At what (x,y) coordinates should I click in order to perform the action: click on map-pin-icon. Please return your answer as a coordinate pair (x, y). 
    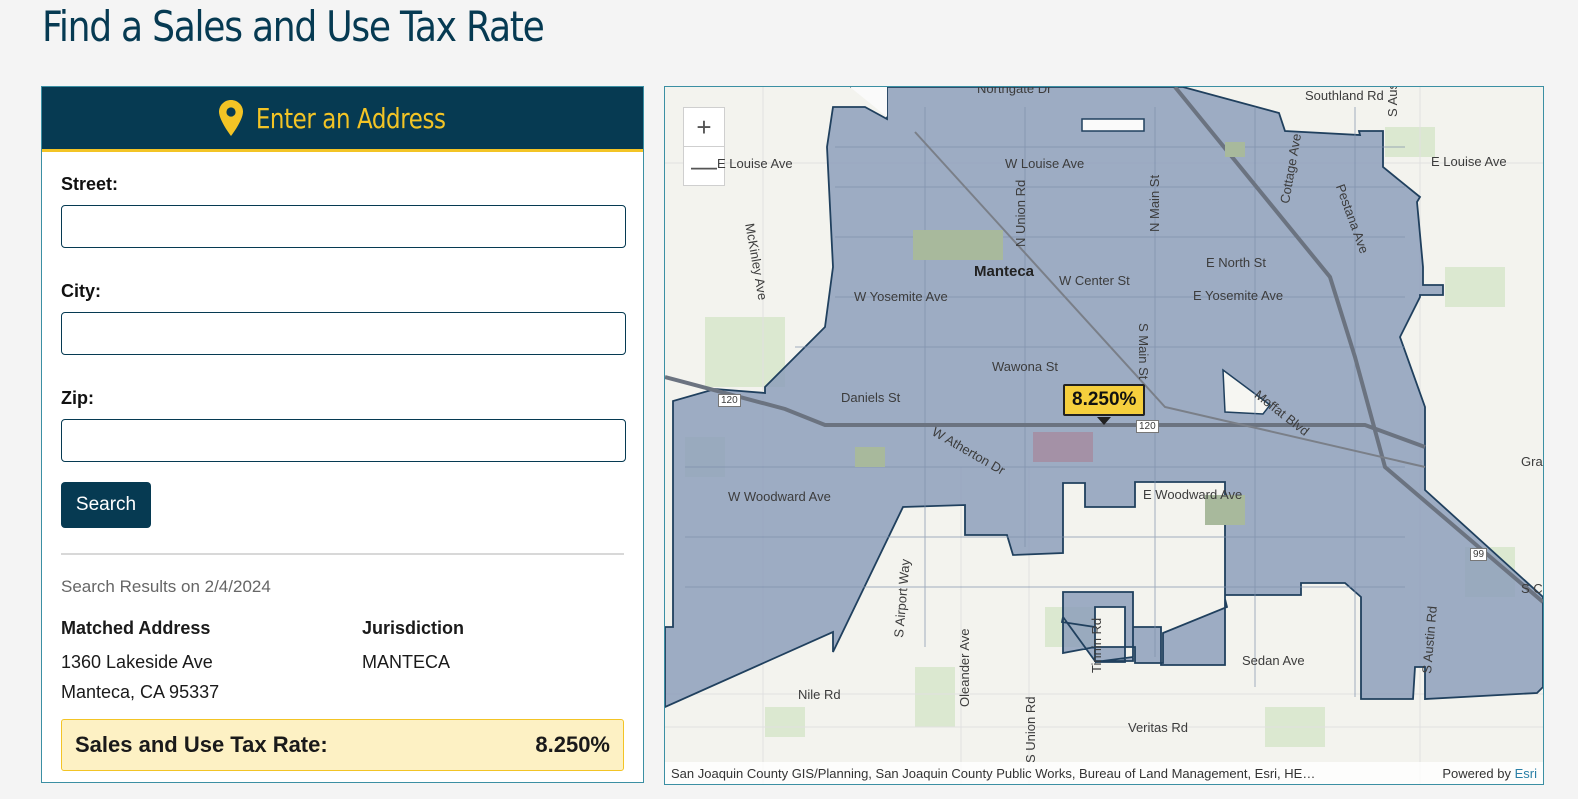
    Looking at the image, I should click on (230, 118).